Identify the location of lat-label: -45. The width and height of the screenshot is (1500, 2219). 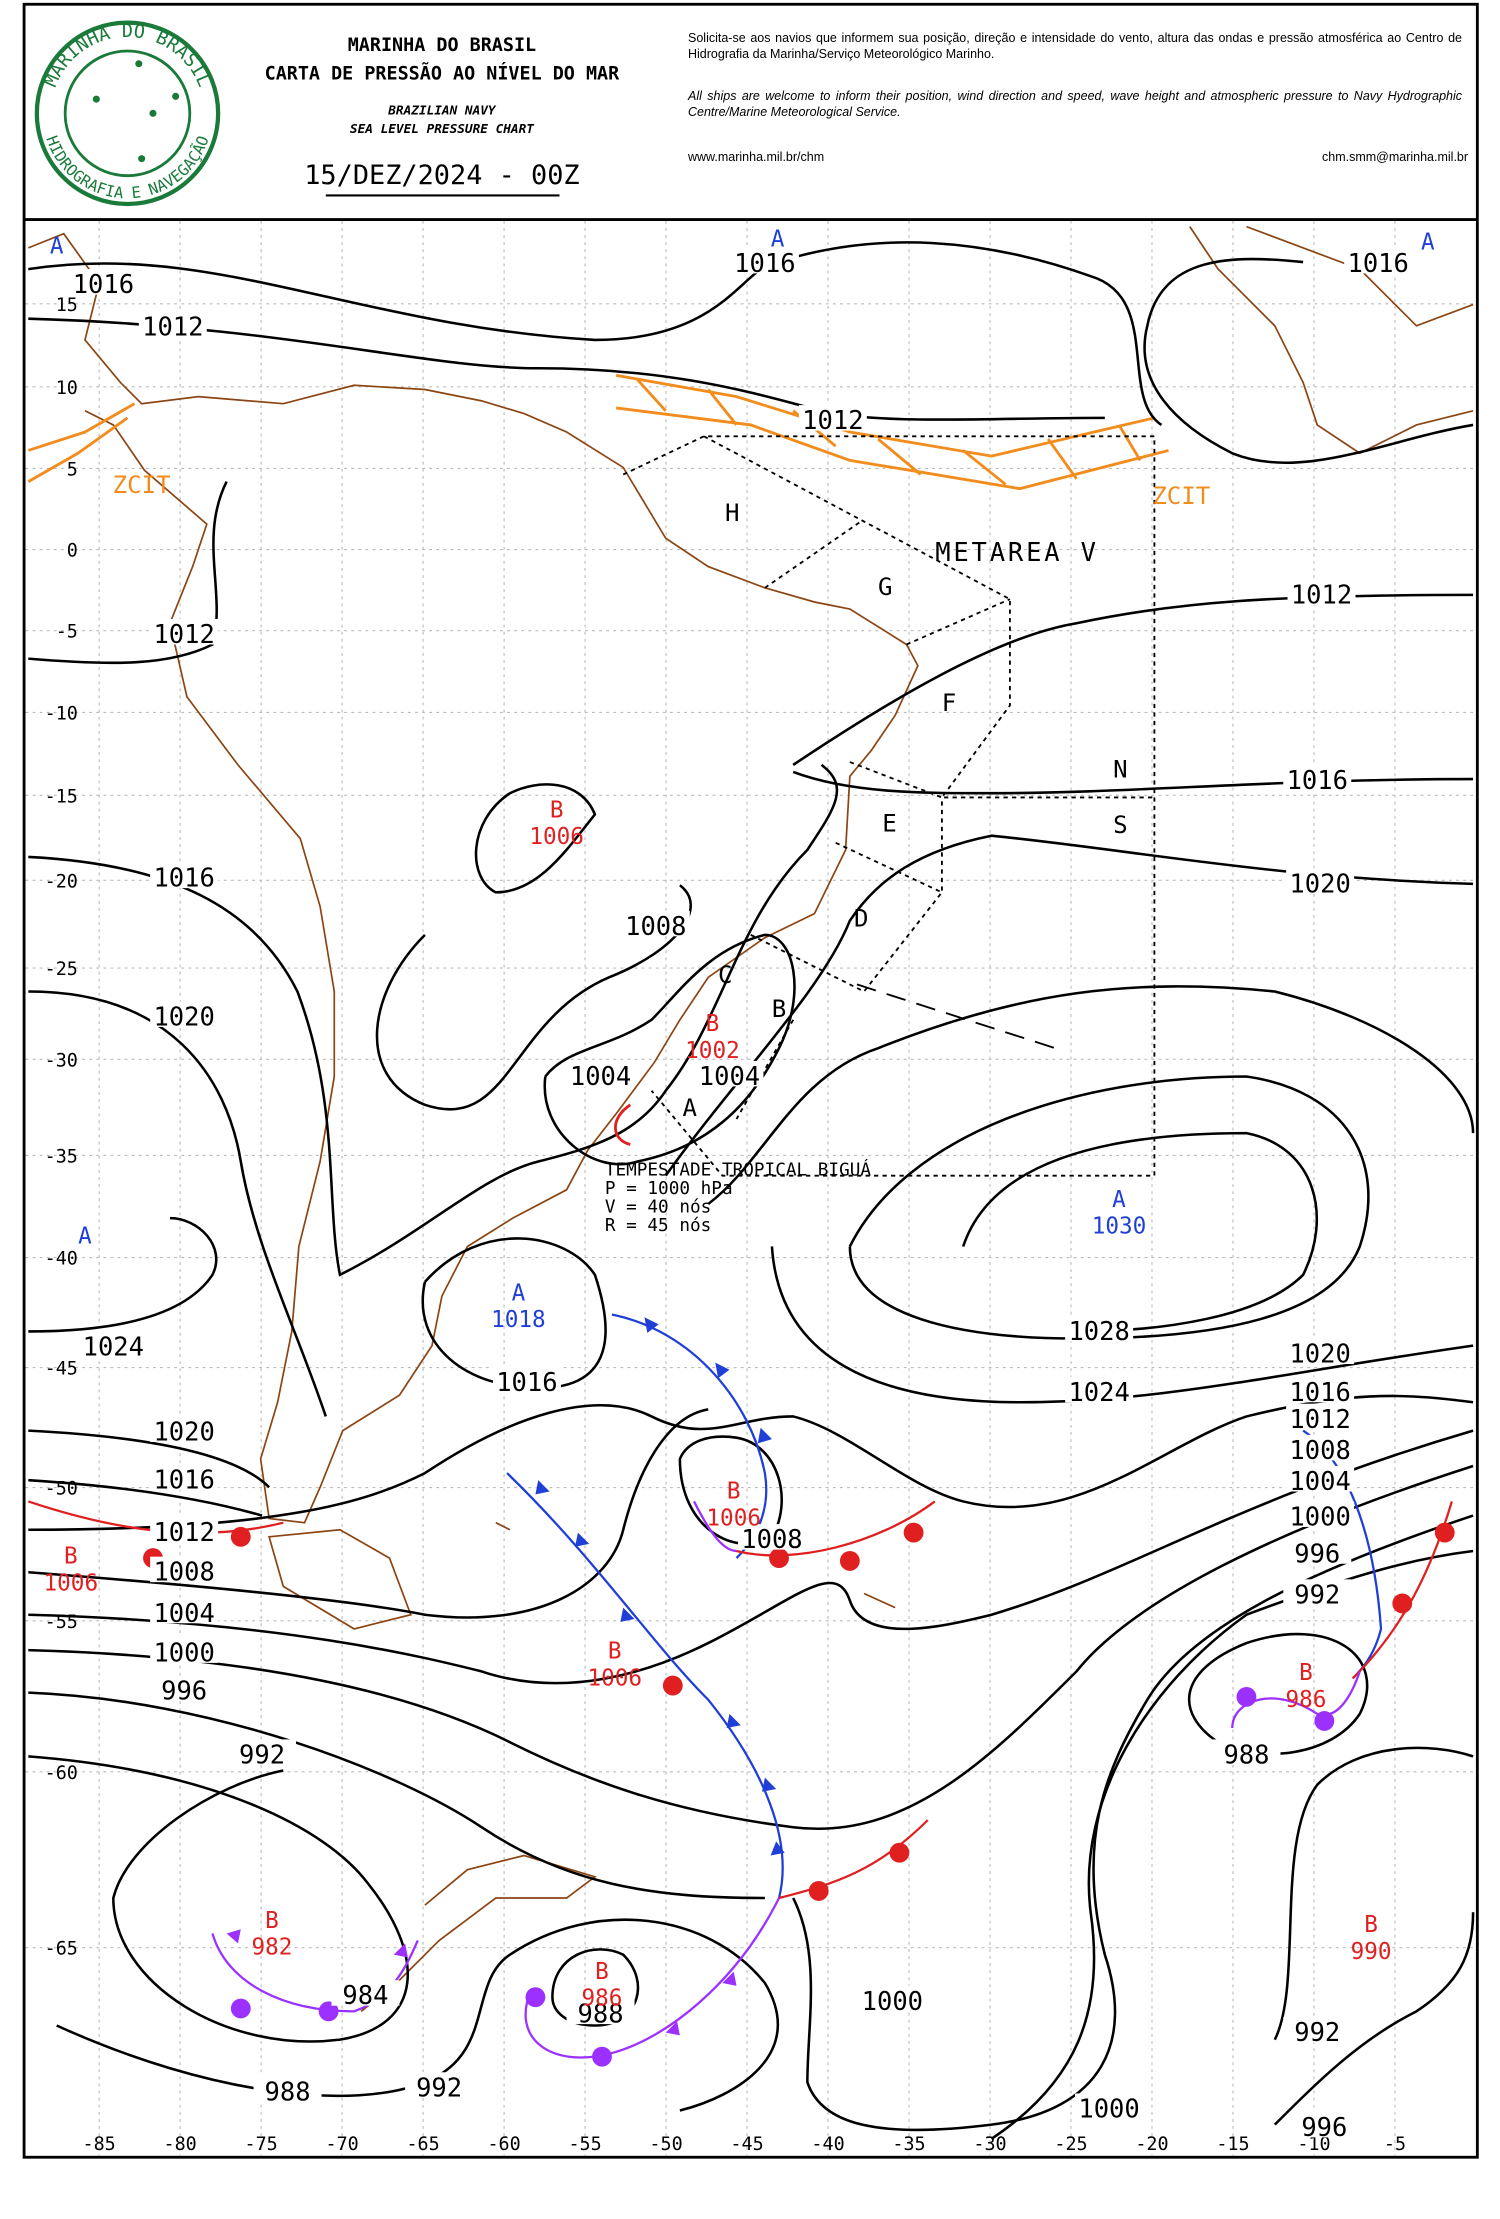
(61, 1369).